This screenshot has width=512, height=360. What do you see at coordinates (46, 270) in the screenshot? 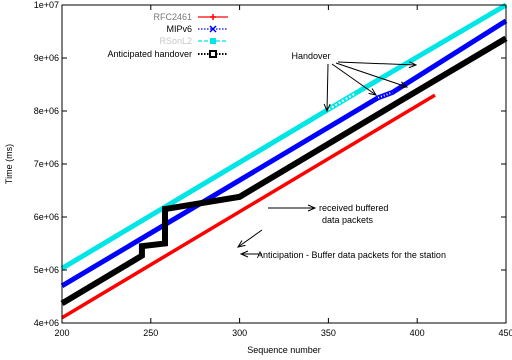
I see `y-tick-label: 5e+06` at bounding box center [46, 270].